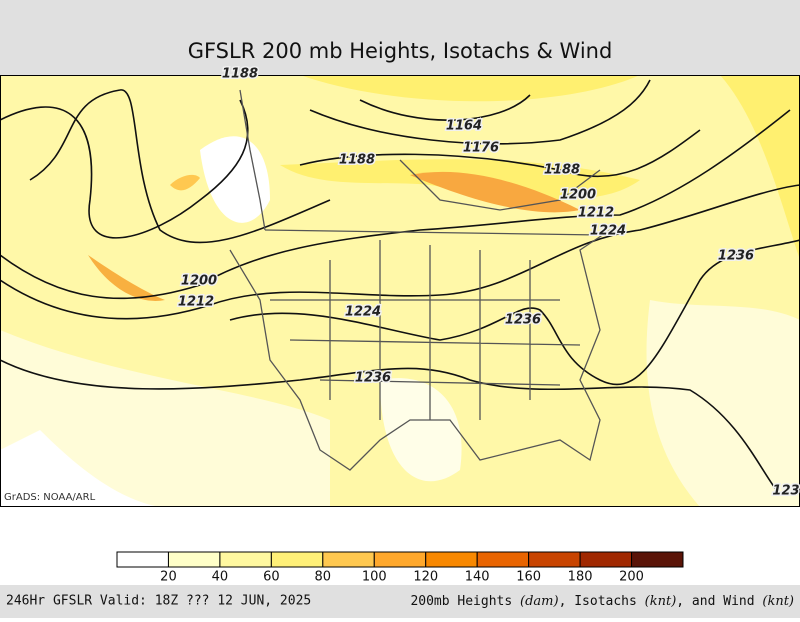 The height and width of the screenshot is (622, 800). I want to click on footer-right-part: (dam), so click(539, 601).